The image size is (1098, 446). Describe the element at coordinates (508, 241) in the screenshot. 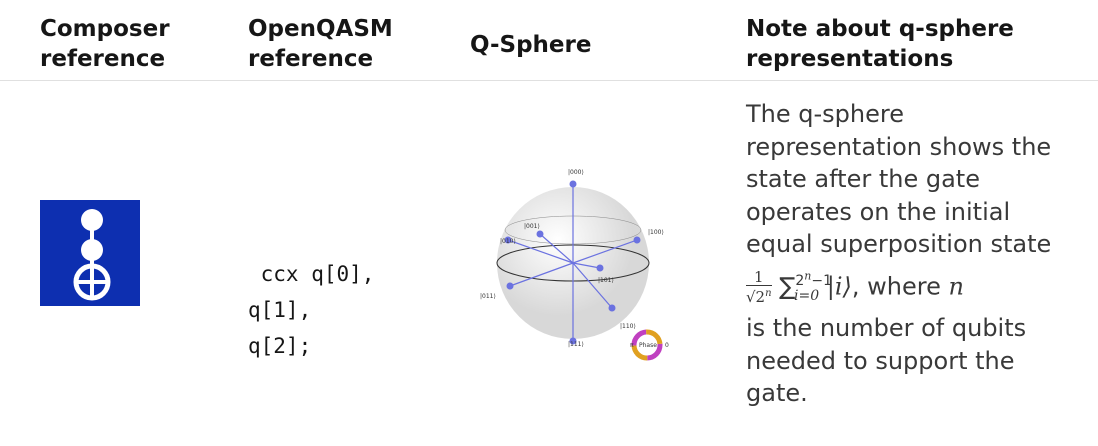

I see `state-label: |010⟩` at that location.